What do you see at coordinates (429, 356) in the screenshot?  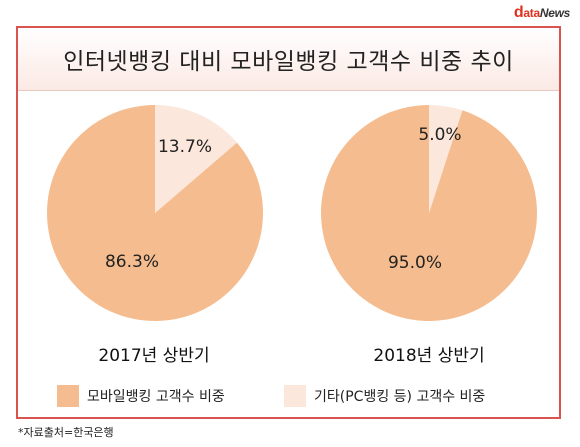 I see `pie-title-2018: 2018년 상반기` at bounding box center [429, 356].